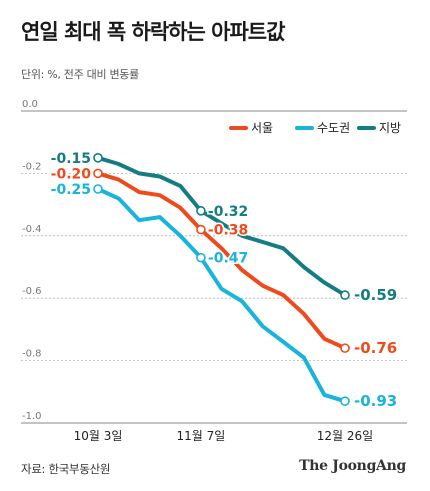 The image size is (430, 491). Describe the element at coordinates (32, 166) in the screenshot. I see `y-tick-label: -0.2` at that location.